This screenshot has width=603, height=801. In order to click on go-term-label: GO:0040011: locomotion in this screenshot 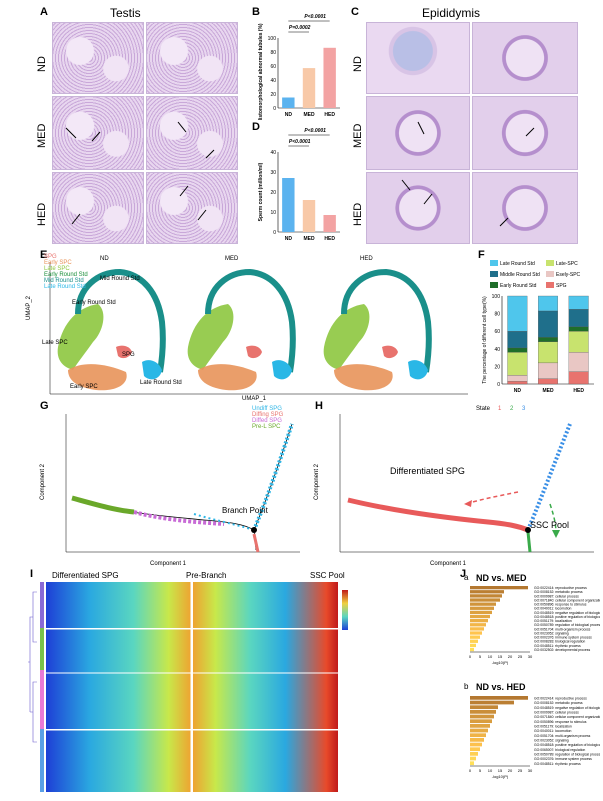, I will do `click(553, 609)`.